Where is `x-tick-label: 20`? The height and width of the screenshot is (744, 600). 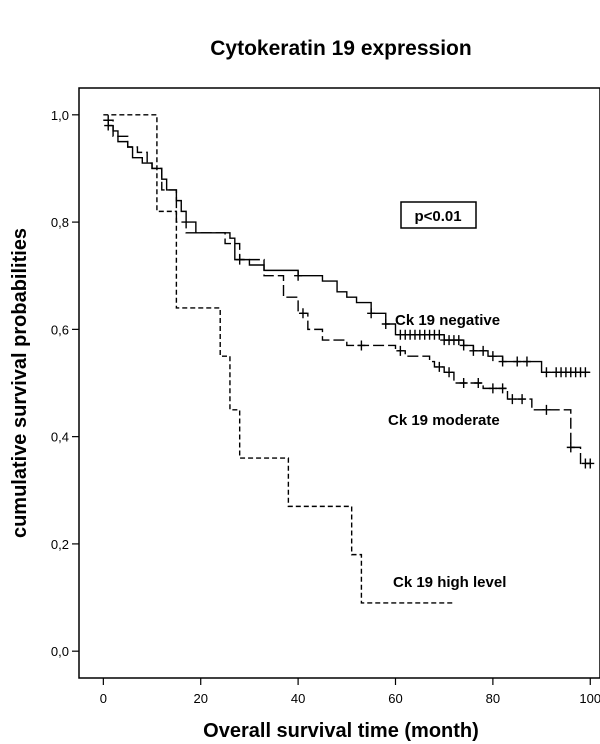
x-tick-label: 20 is located at coordinates (200, 698).